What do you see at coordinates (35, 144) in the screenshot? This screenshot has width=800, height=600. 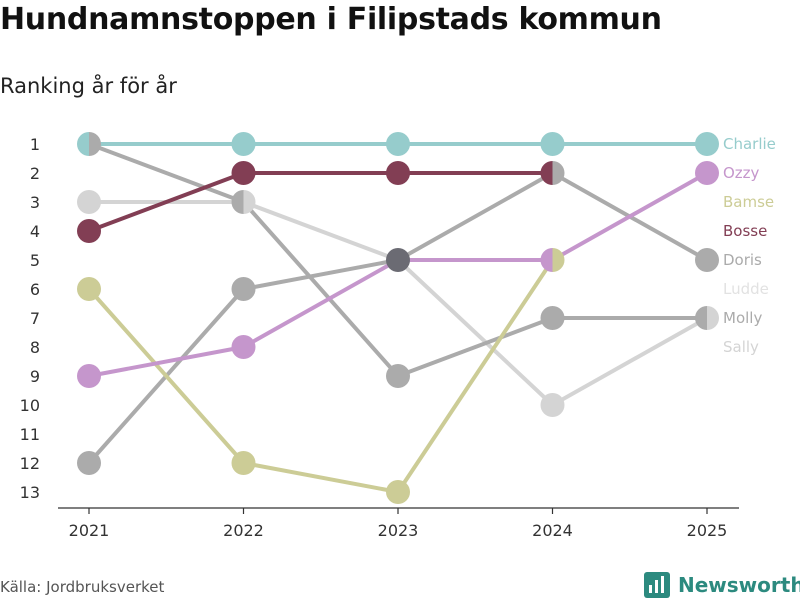 I see `y-tick-label: 1` at bounding box center [35, 144].